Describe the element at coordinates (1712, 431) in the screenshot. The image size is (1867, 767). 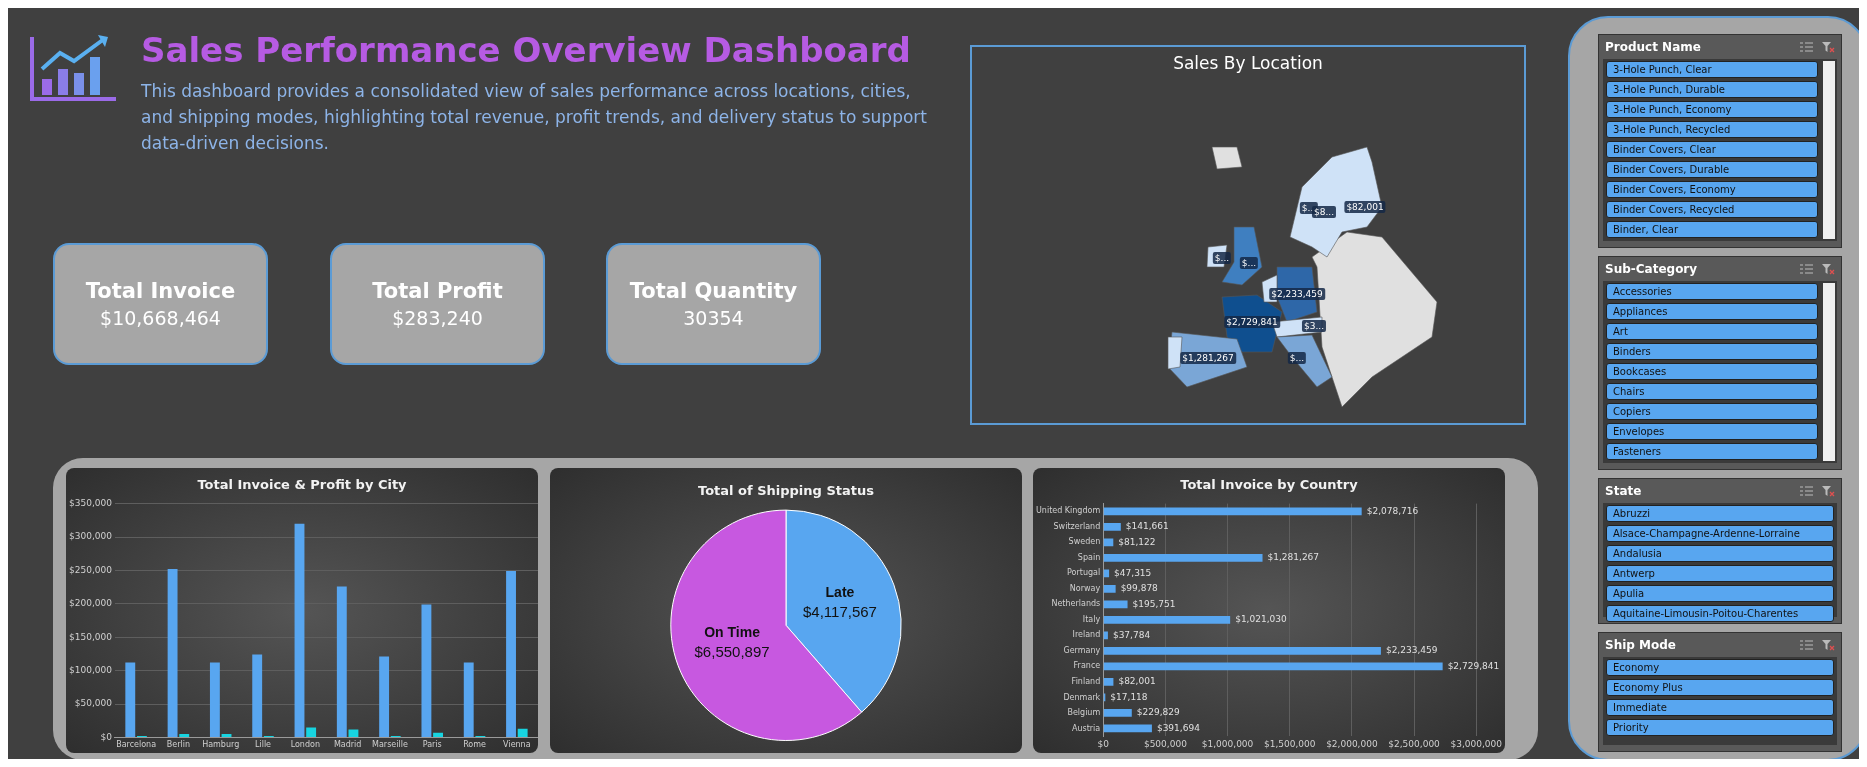
I see `text: Envelopes` at that location.